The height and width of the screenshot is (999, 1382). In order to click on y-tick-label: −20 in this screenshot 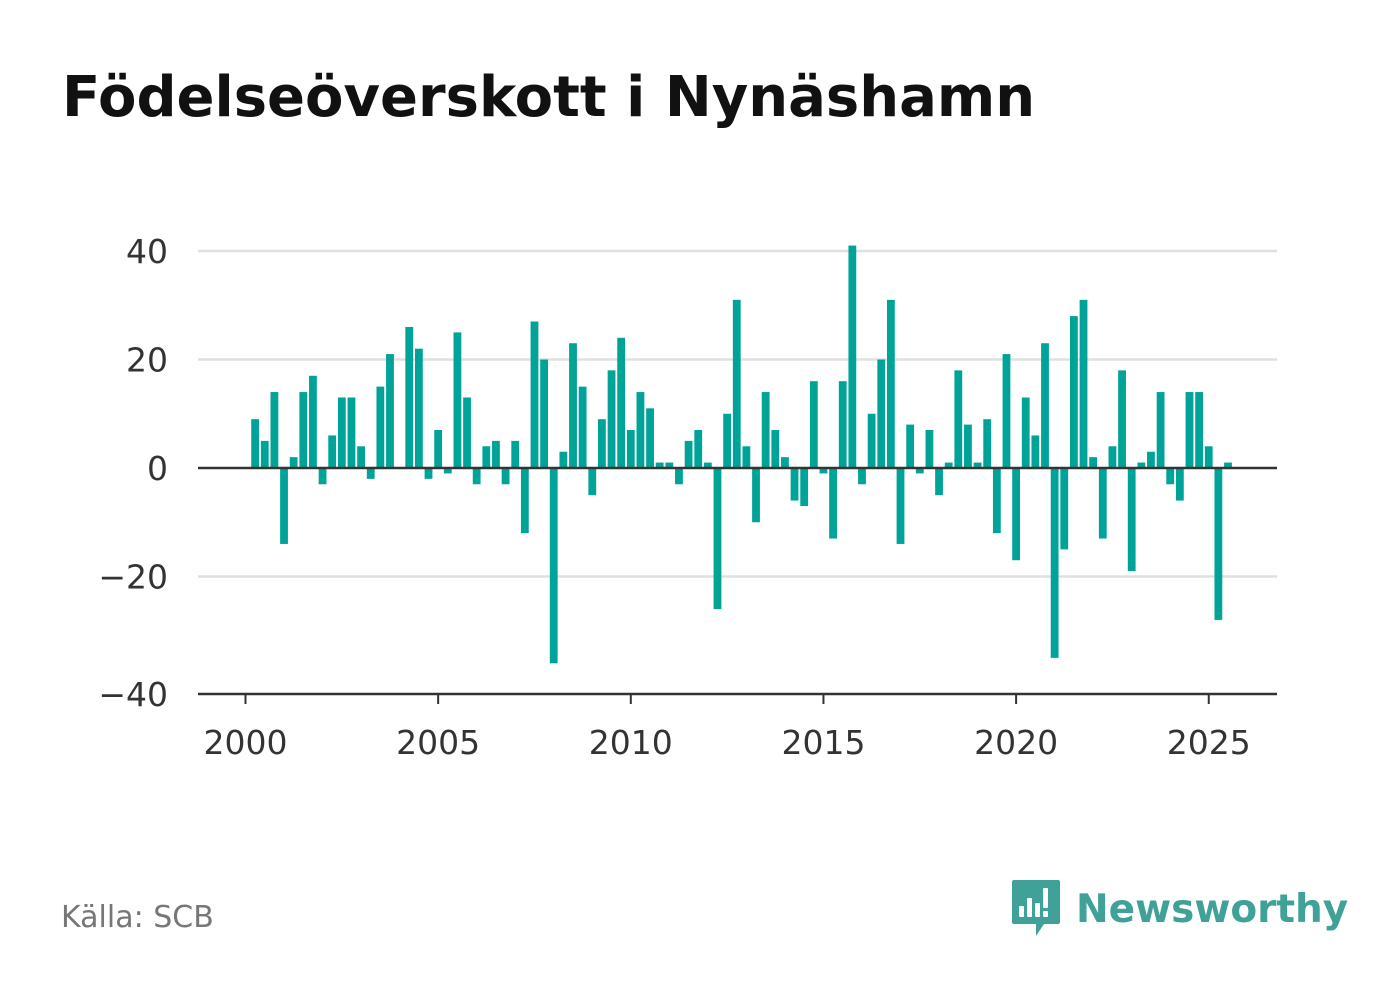, I will do `click(133, 577)`.